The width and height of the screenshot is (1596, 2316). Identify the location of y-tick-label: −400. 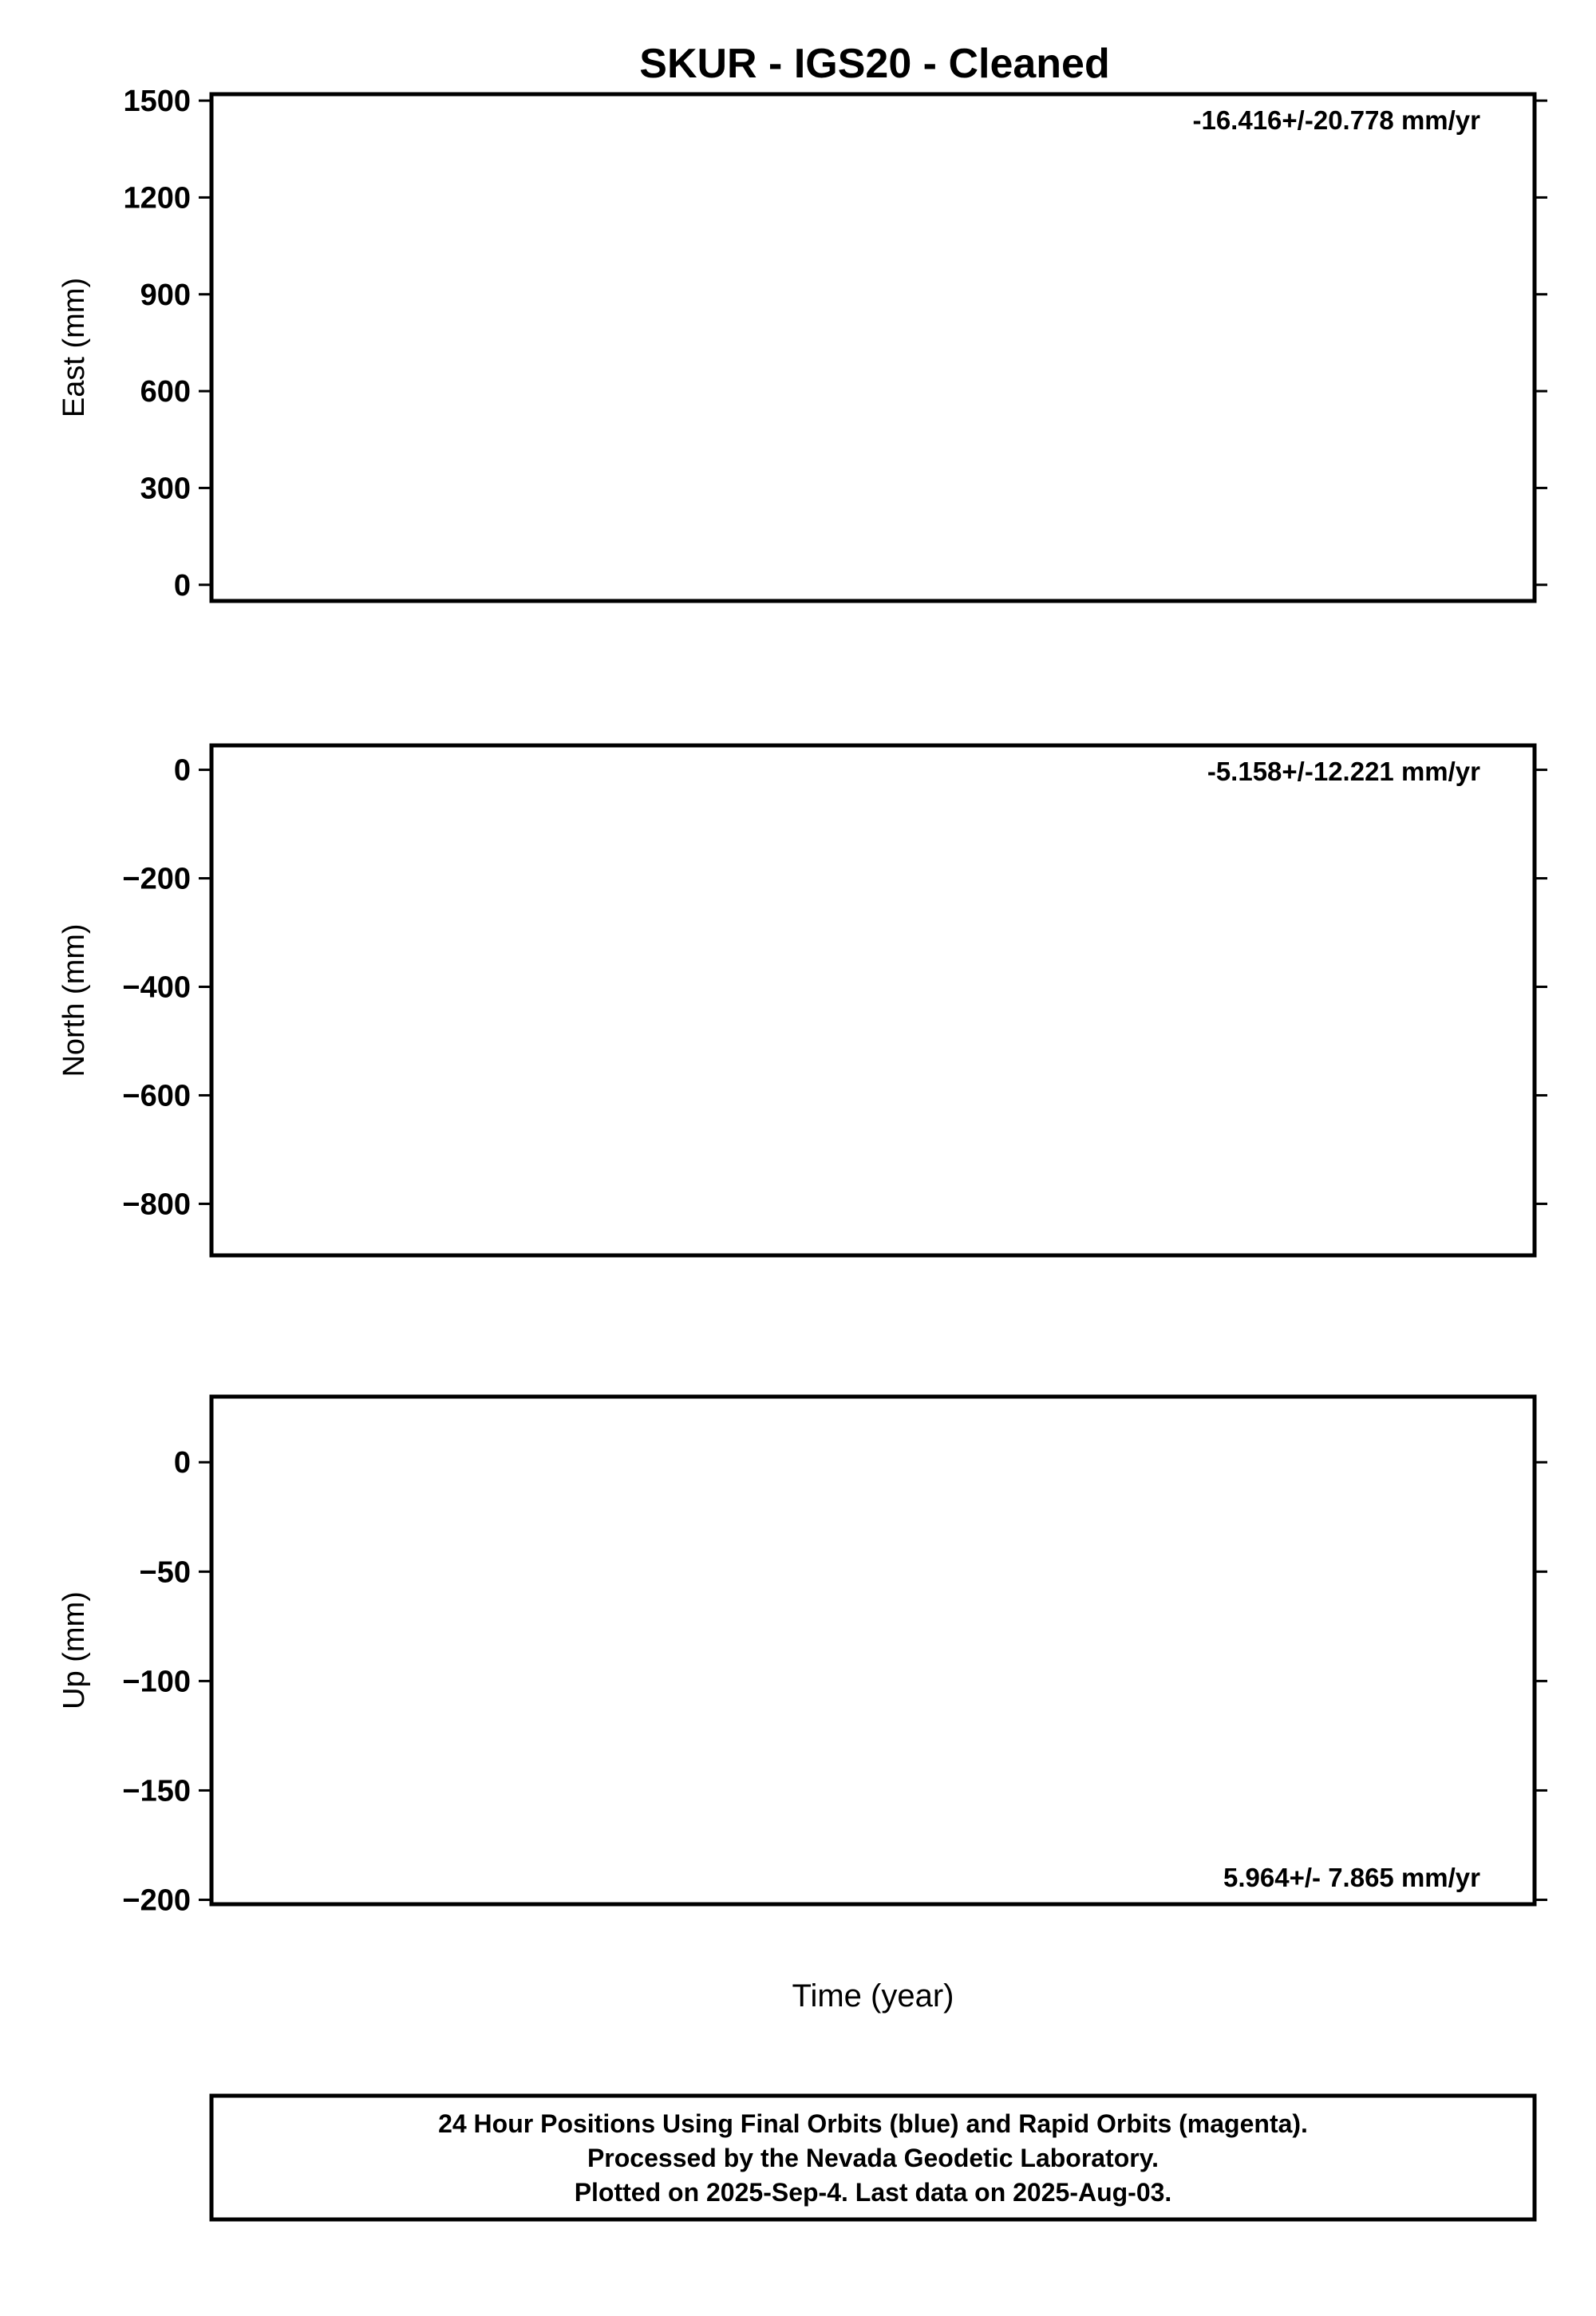
(156, 988).